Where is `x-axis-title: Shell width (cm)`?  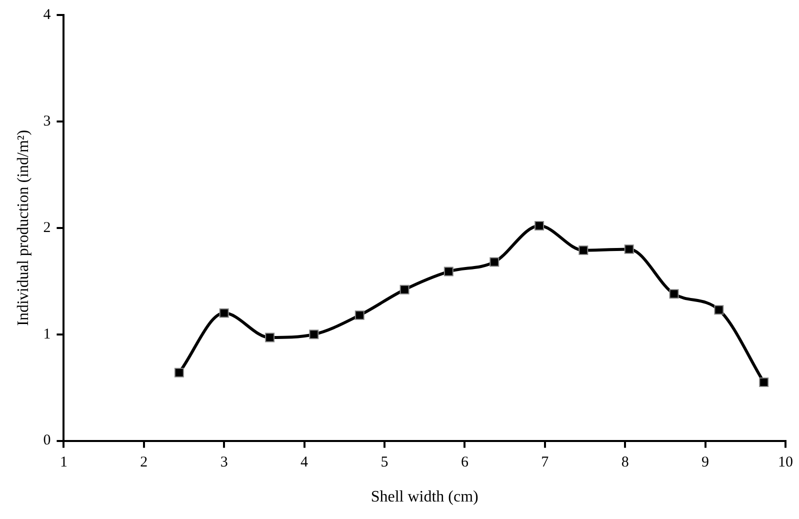
x-axis-title: Shell width (cm) is located at coordinates (424, 497).